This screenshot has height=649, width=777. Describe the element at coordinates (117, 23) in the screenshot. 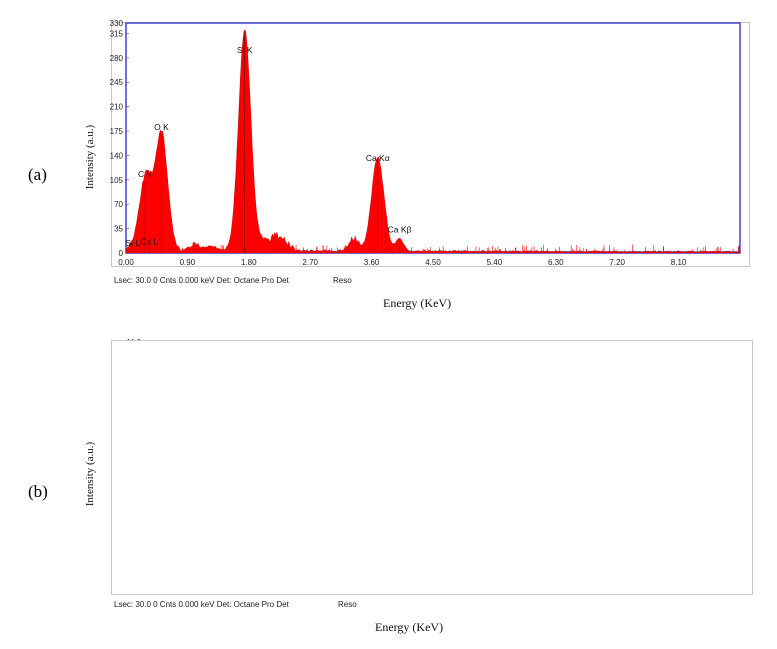

I see `y-top-label-a: 330` at that location.